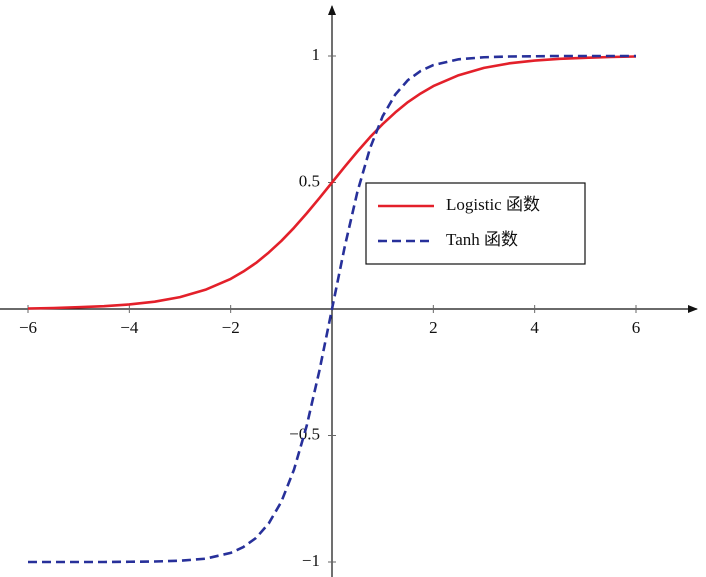  I want to click on x-tick-label: 4, so click(534, 327).